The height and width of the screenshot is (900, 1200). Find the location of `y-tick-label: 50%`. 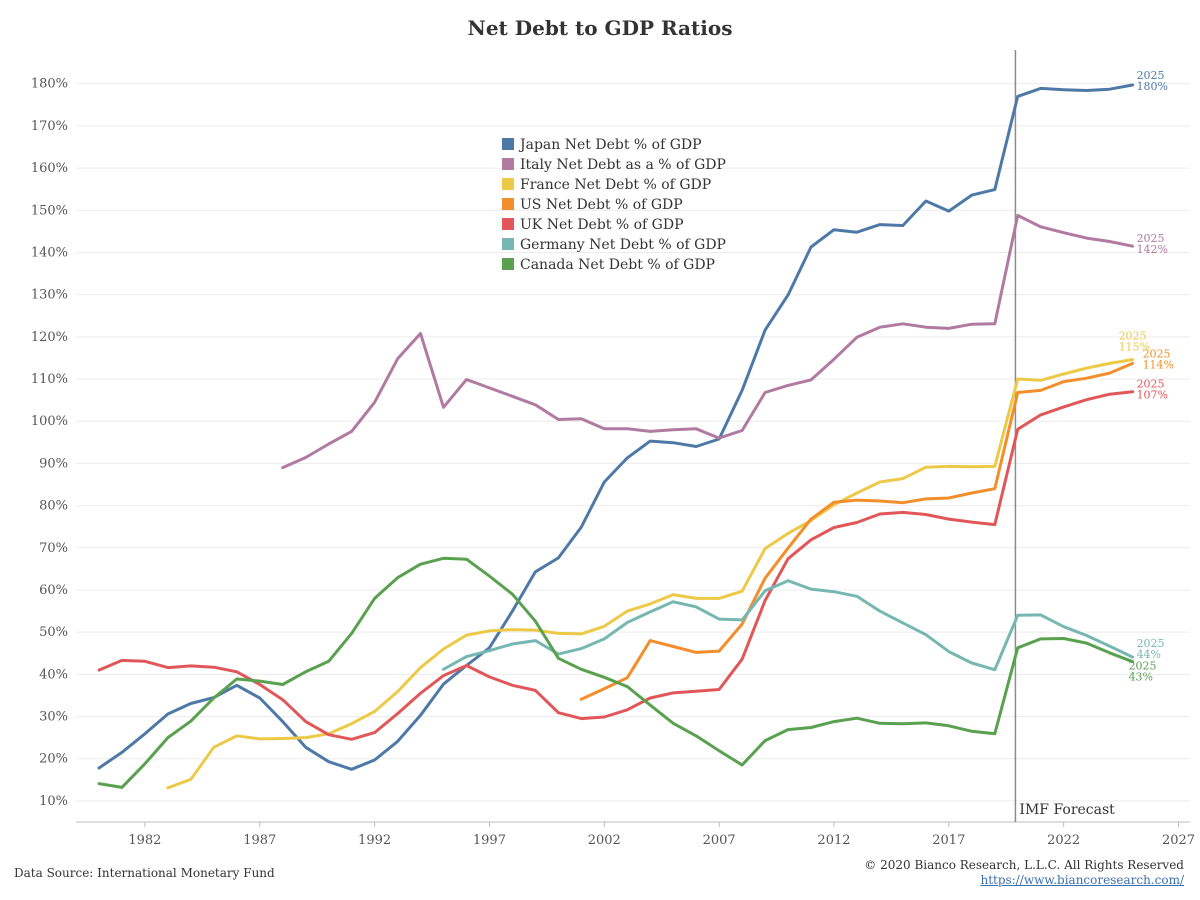

y-tick-label: 50% is located at coordinates (53, 632).